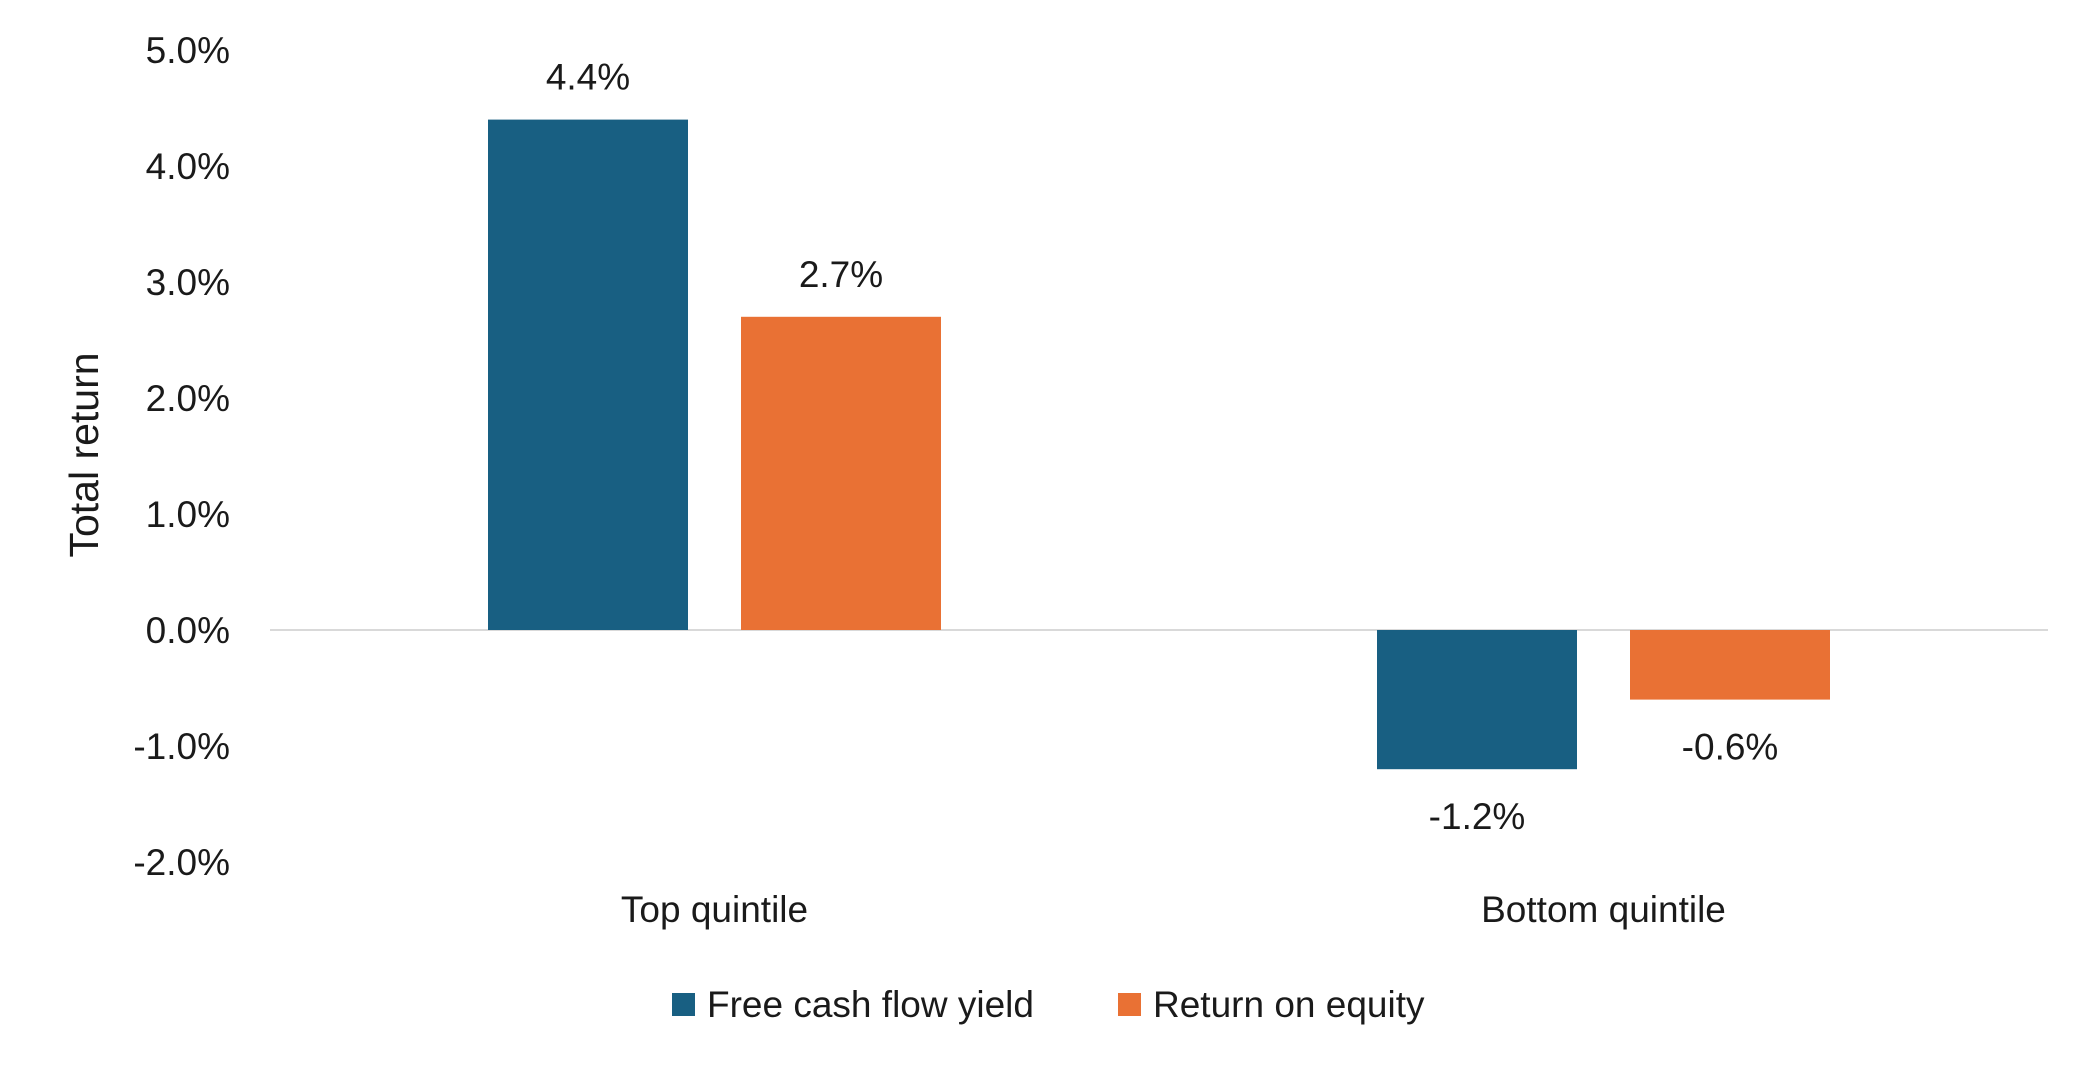  What do you see at coordinates (188, 50) in the screenshot?
I see `y-tick-label: 5.0%` at bounding box center [188, 50].